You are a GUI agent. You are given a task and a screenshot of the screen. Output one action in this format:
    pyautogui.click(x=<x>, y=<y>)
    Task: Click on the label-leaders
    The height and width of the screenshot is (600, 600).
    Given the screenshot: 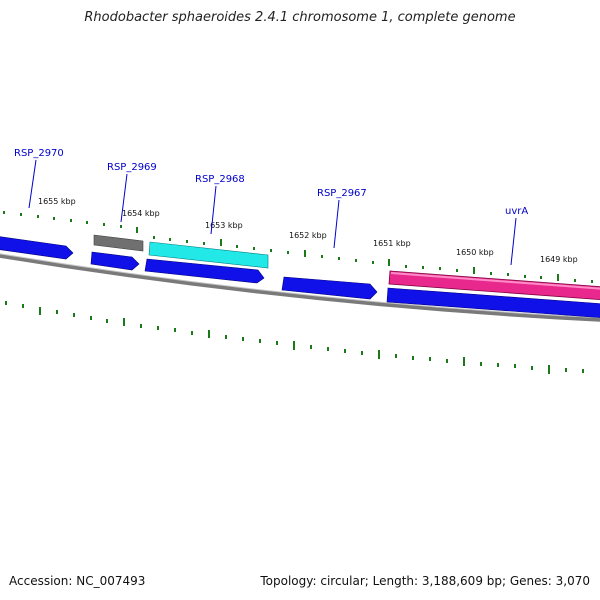 What is the action you would take?
    pyautogui.click(x=272, y=212)
    